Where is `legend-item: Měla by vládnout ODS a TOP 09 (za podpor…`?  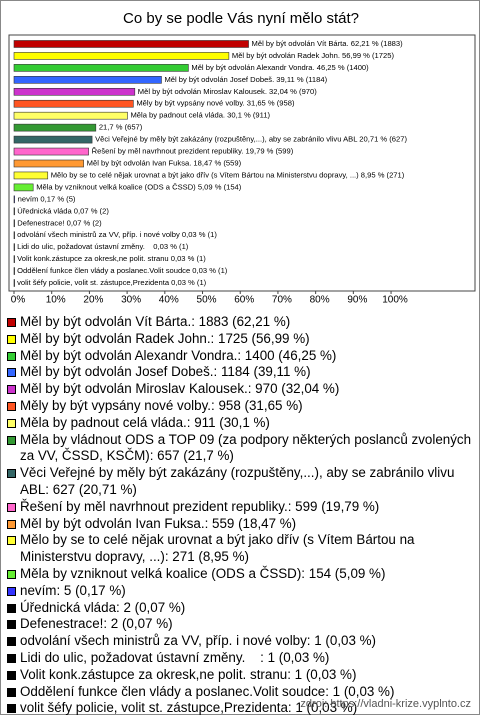 legend-item: Měla by vládnout ODS a TOP 09 (za podpor… is located at coordinates (240, 449).